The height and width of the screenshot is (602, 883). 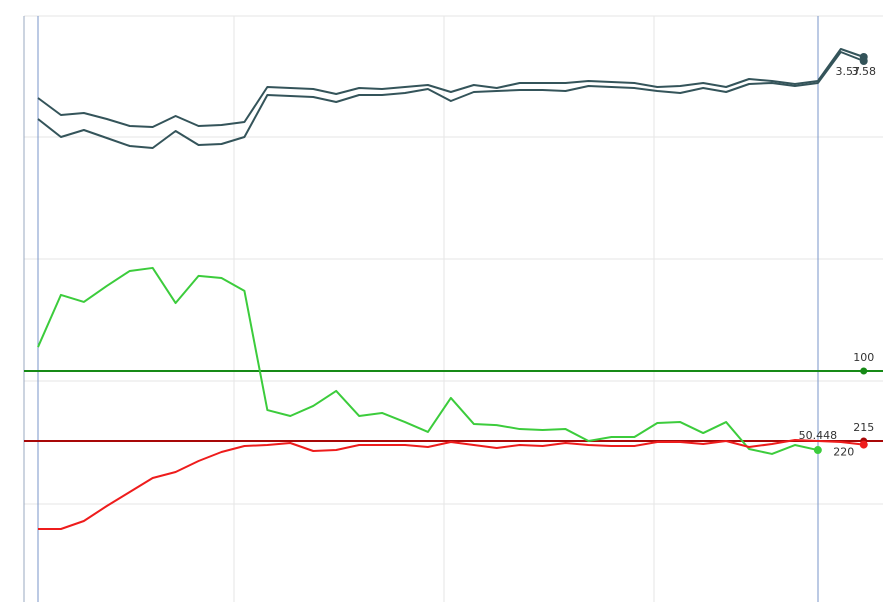 I want to click on reference-label: 100, so click(x=863, y=357).